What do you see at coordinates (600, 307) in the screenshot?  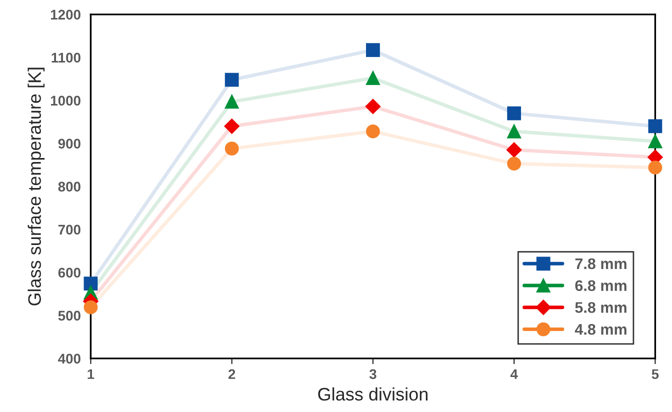 I see `legend-label: 5.8 mm` at bounding box center [600, 307].